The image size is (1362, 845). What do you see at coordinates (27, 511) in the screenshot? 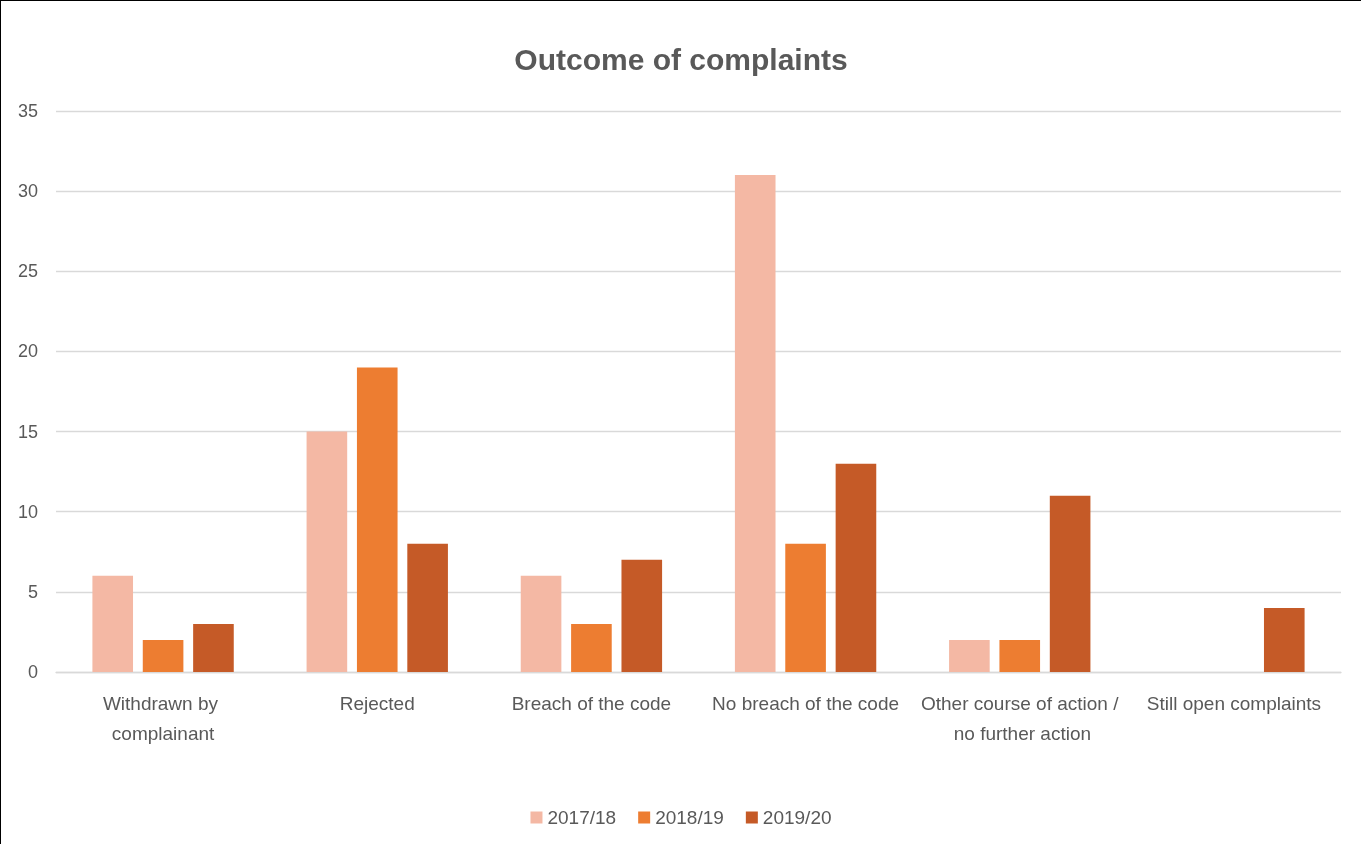
I see `y-tick-label: 10` at bounding box center [27, 511].